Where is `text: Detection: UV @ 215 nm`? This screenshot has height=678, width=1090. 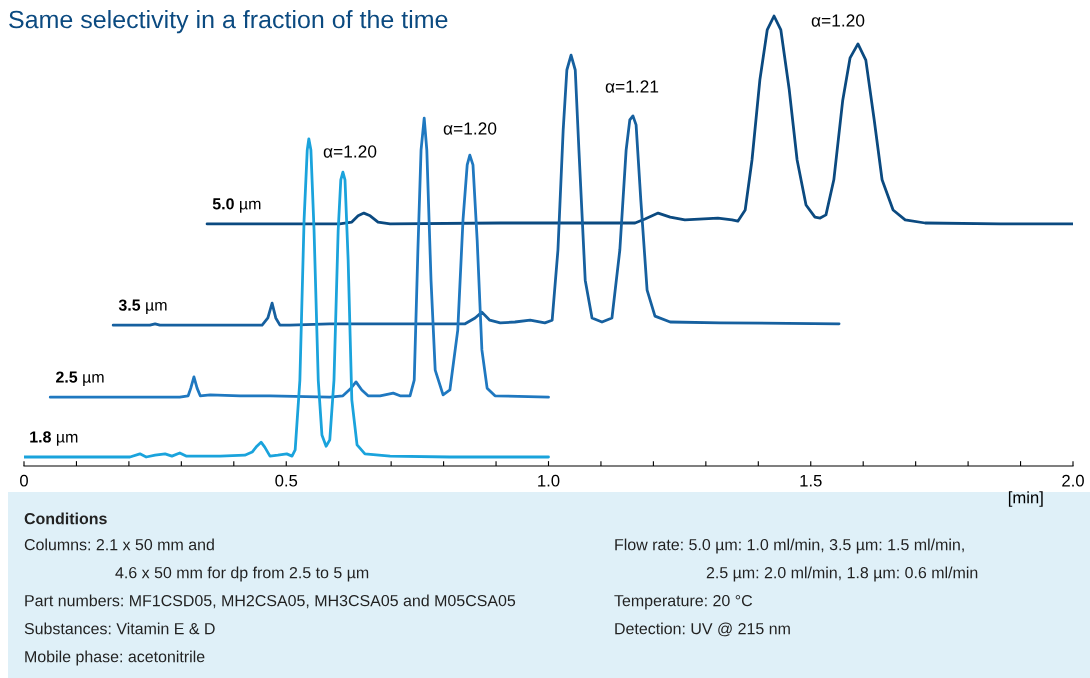 text: Detection: UV @ 215 nm is located at coordinates (702, 629).